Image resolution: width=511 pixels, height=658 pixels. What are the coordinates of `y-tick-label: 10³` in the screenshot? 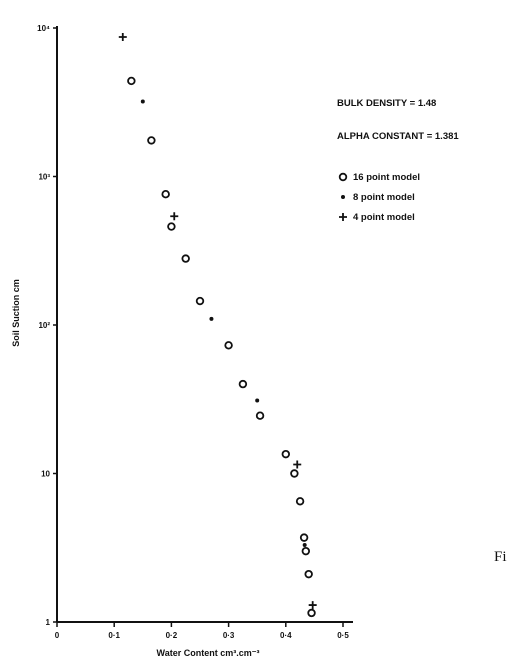 It's located at (44, 177).